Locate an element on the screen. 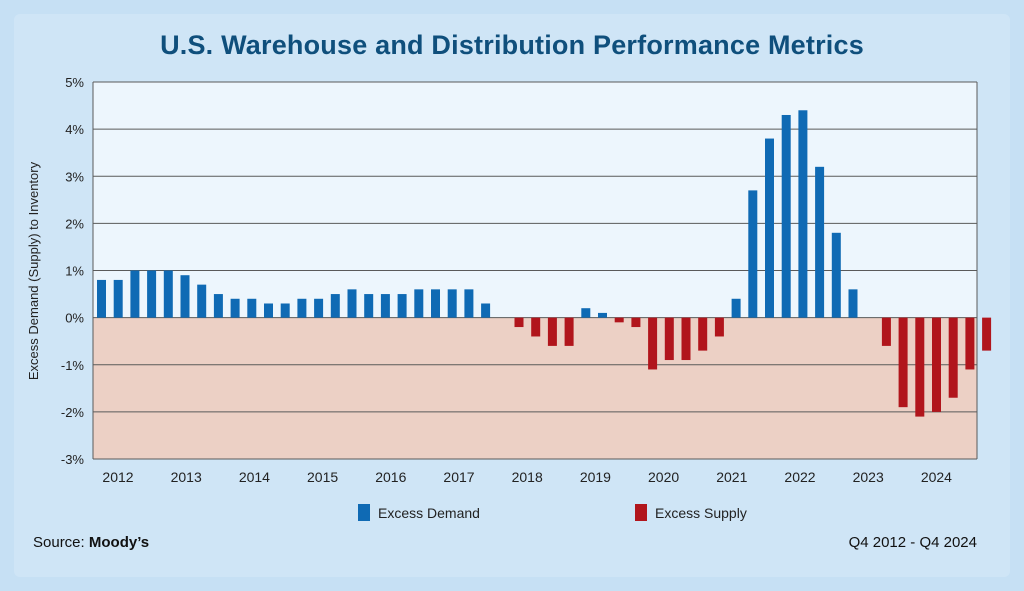  y-axis-label: Excess Demand (Supply) to Inventory is located at coordinates (33, 270).